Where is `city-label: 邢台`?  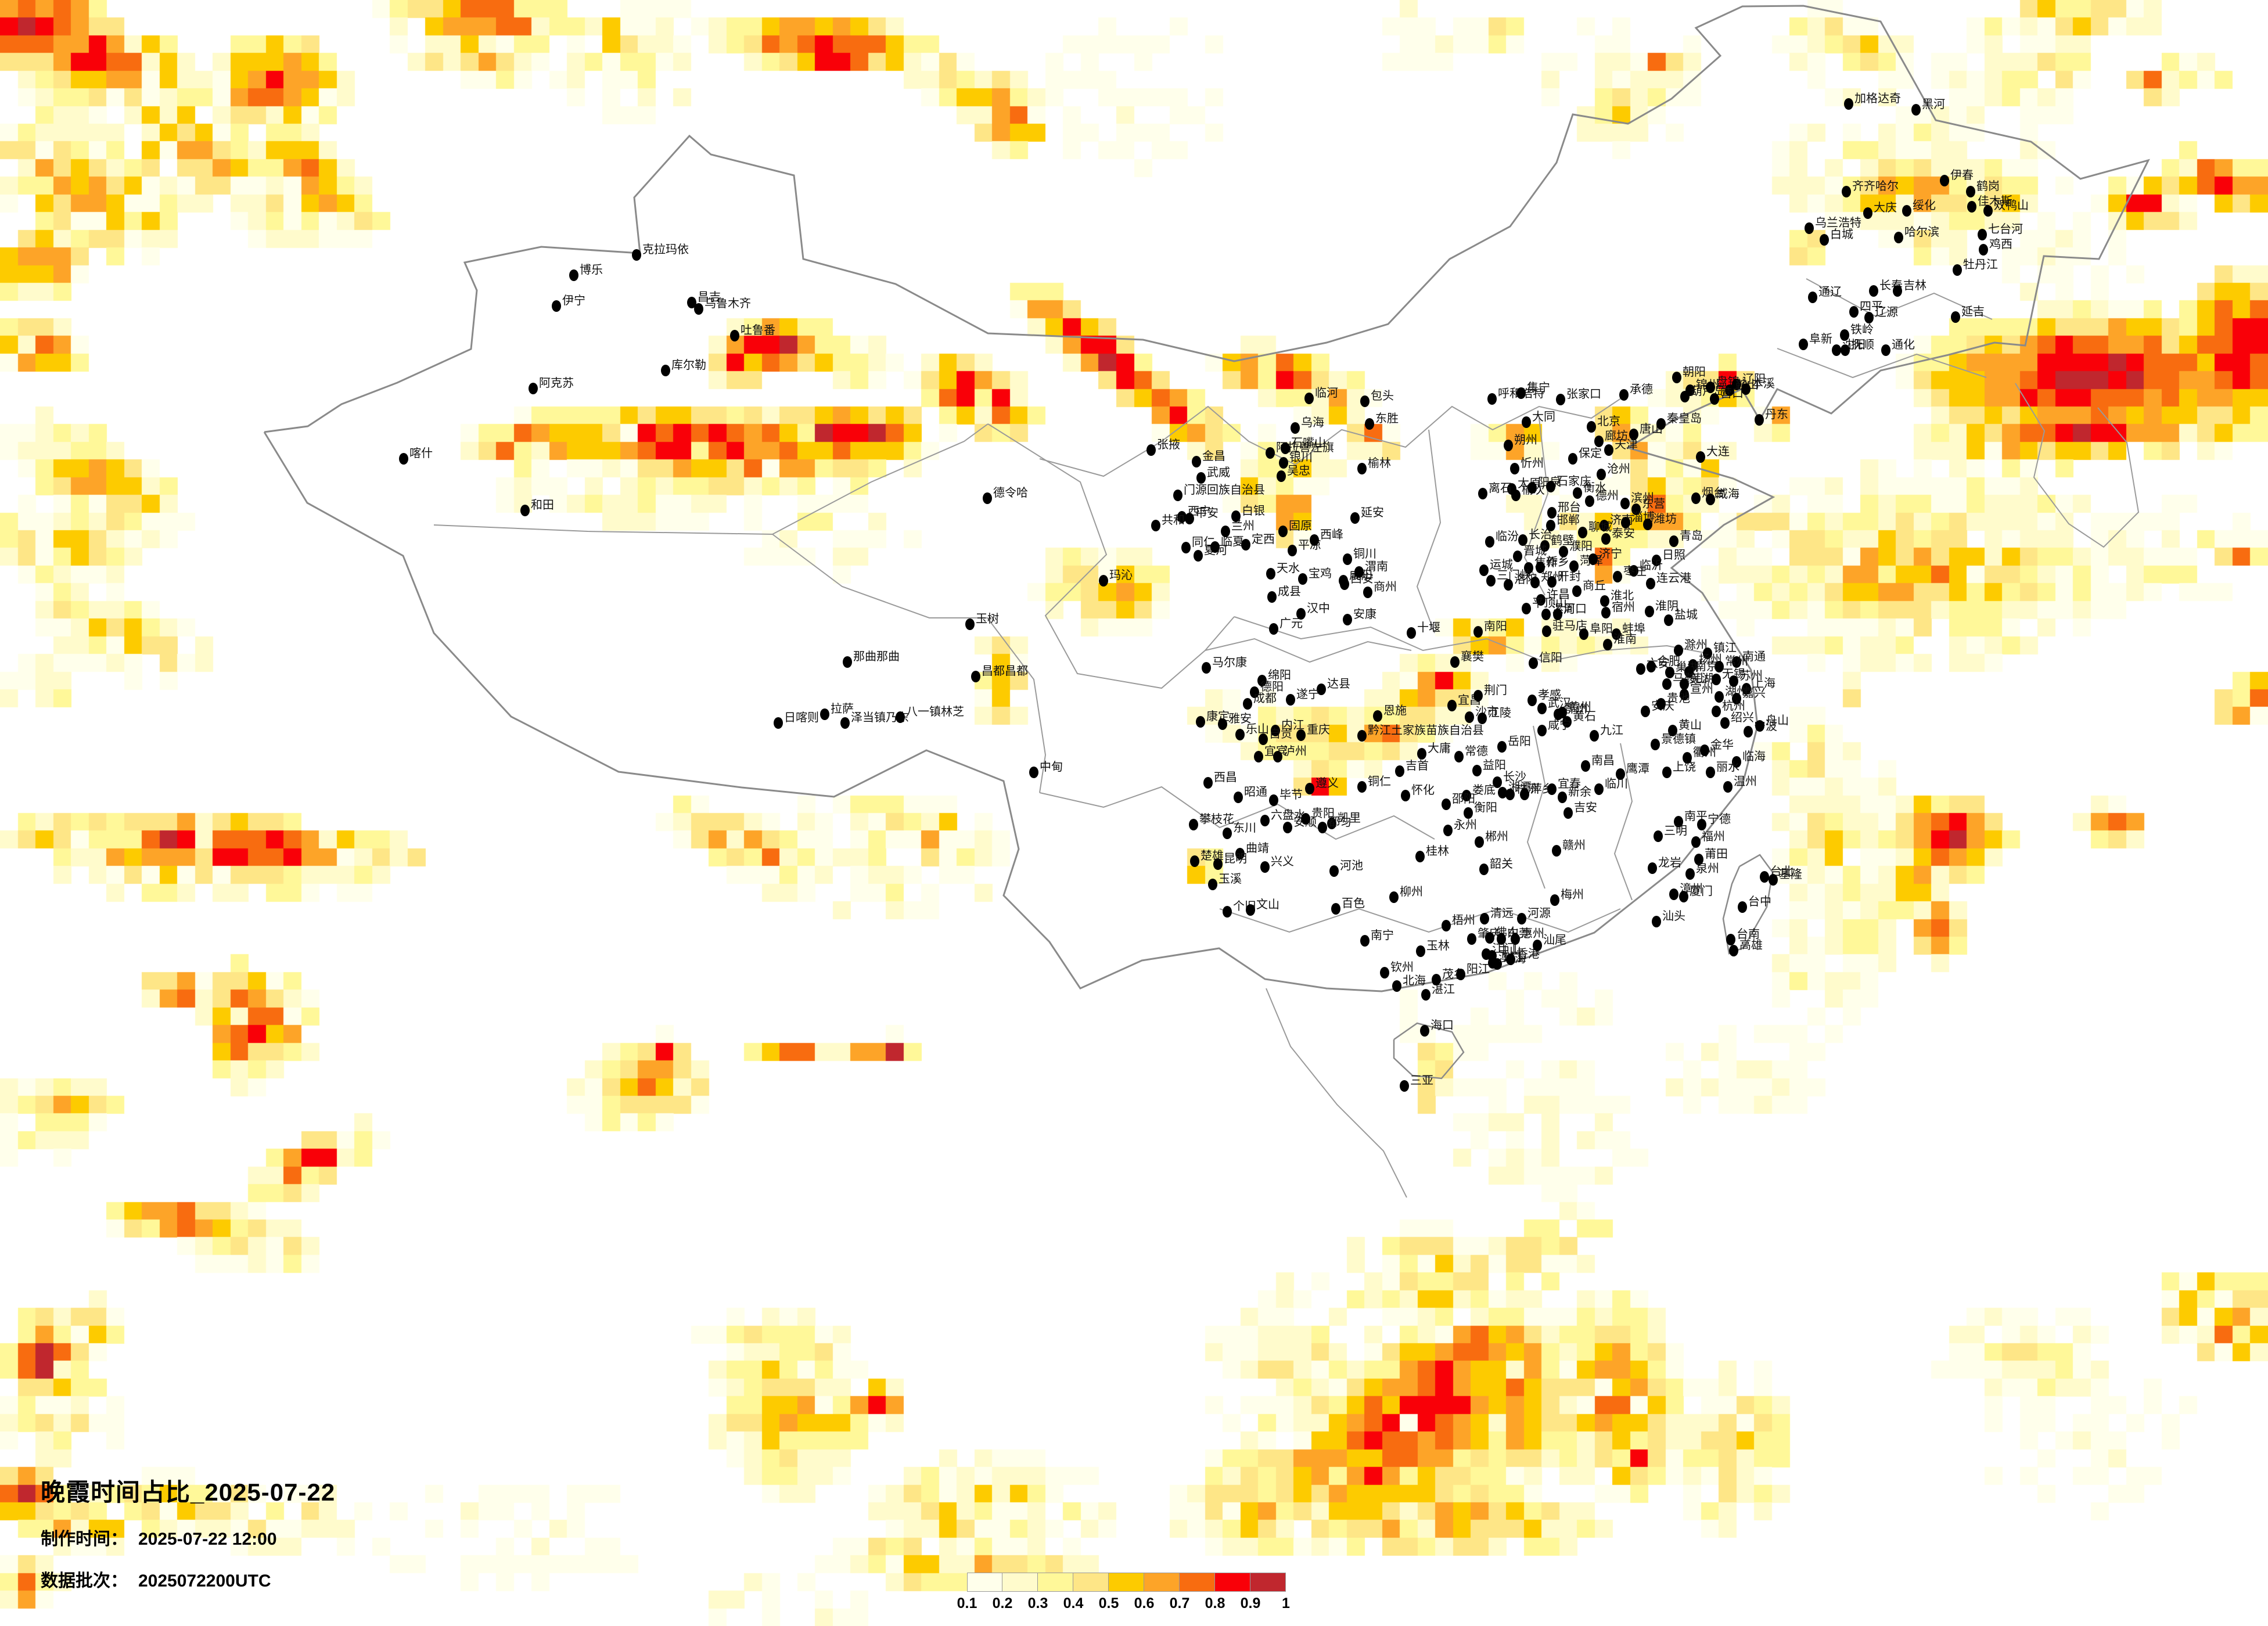
city-label: 邢台 is located at coordinates (1569, 508).